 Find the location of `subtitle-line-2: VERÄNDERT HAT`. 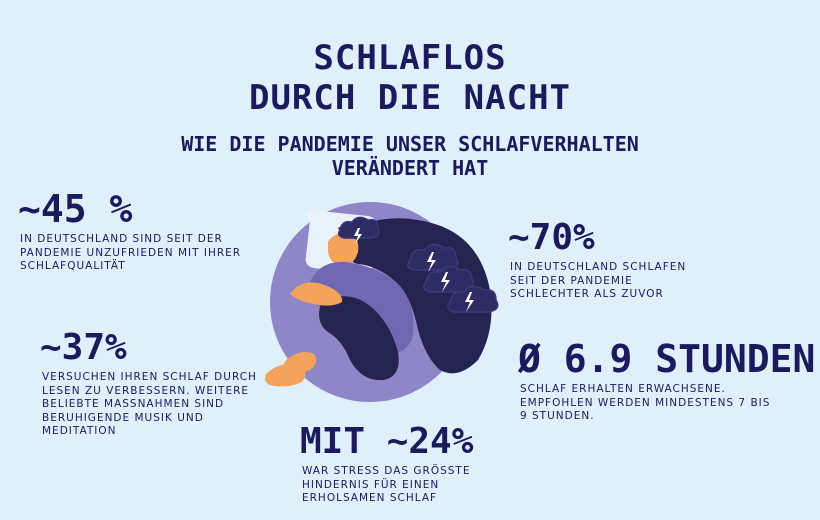

subtitle-line-2: VERÄNDERT HAT is located at coordinates (410, 168).